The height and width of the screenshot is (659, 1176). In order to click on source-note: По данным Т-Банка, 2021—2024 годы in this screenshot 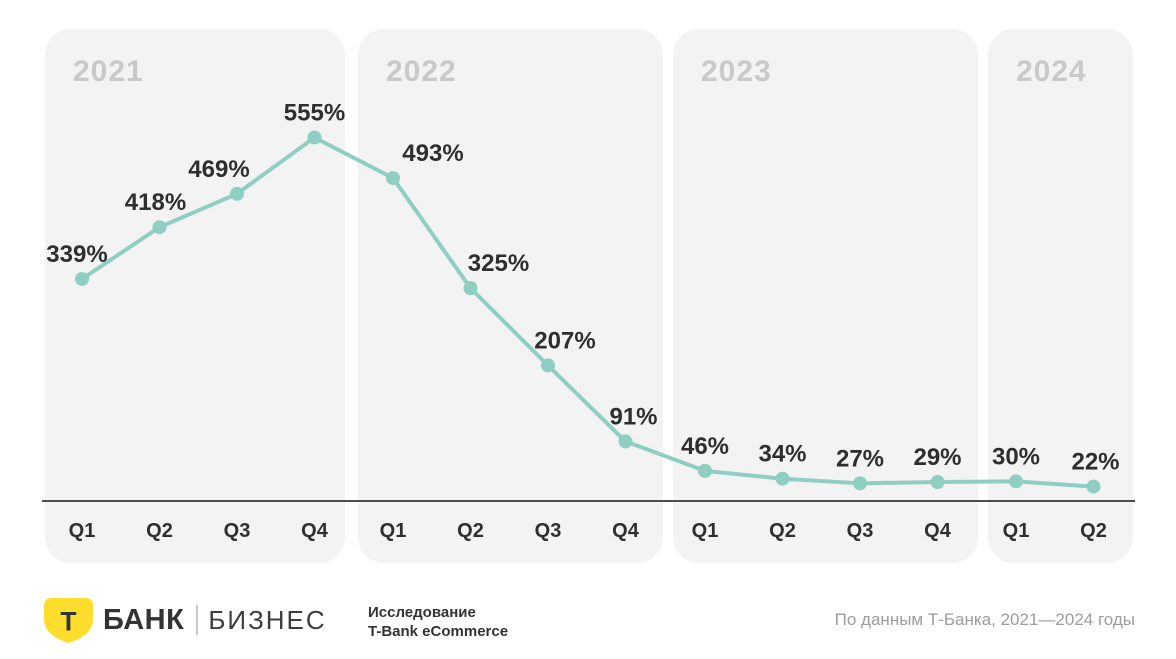, I will do `click(984, 619)`.